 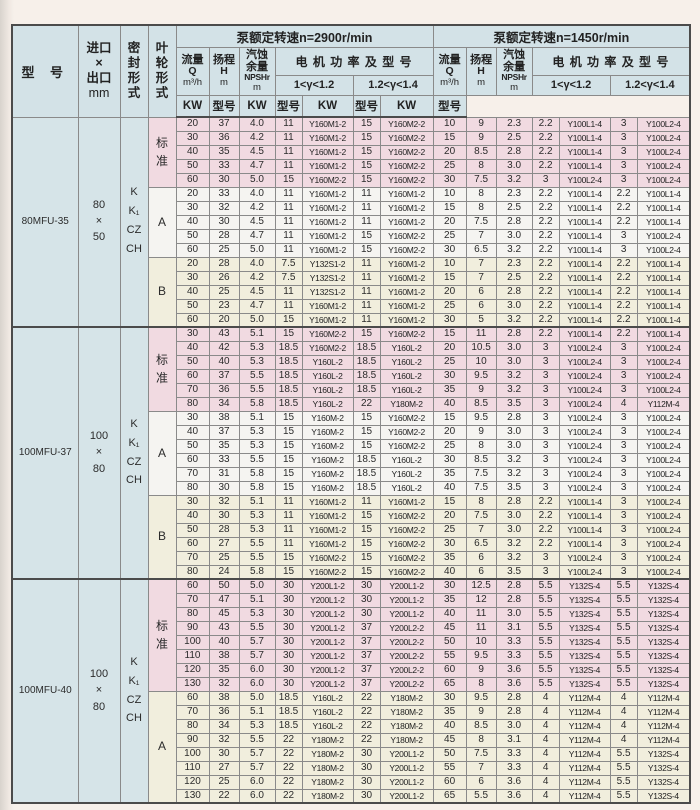 I want to click on header-gamma-low-2900: 1<γ<1.2, so click(x=314, y=85).